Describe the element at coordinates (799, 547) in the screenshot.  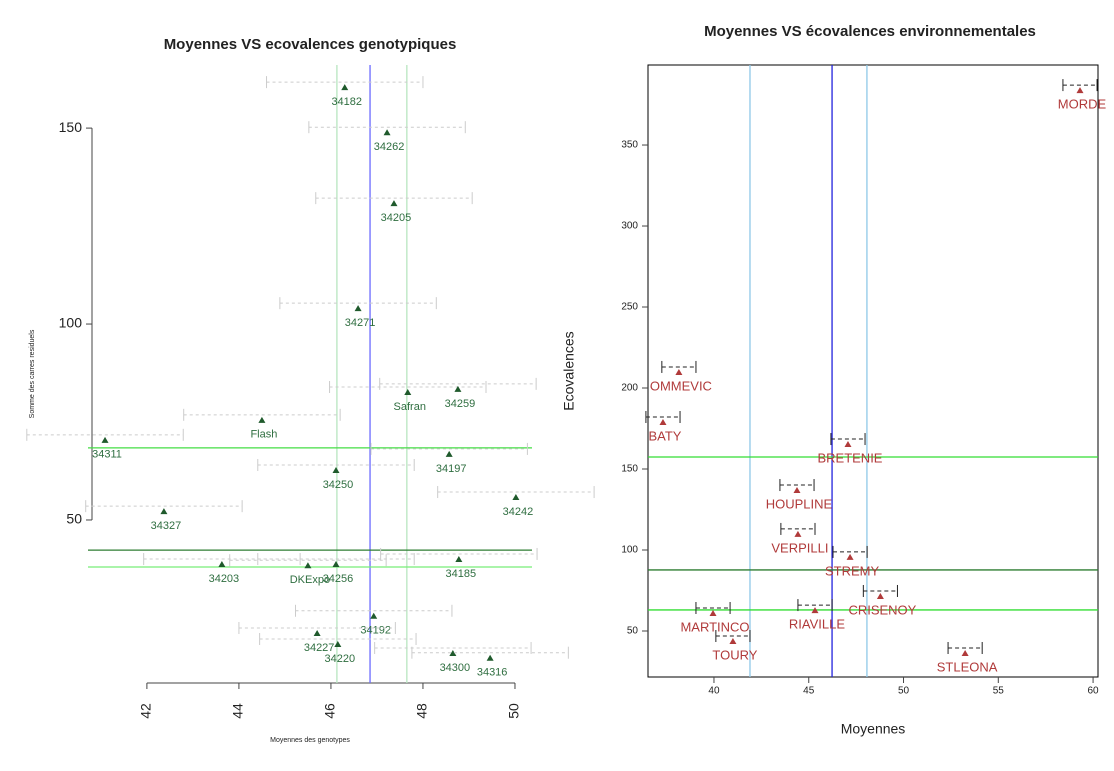
I see `point-label: VERPILLI` at that location.